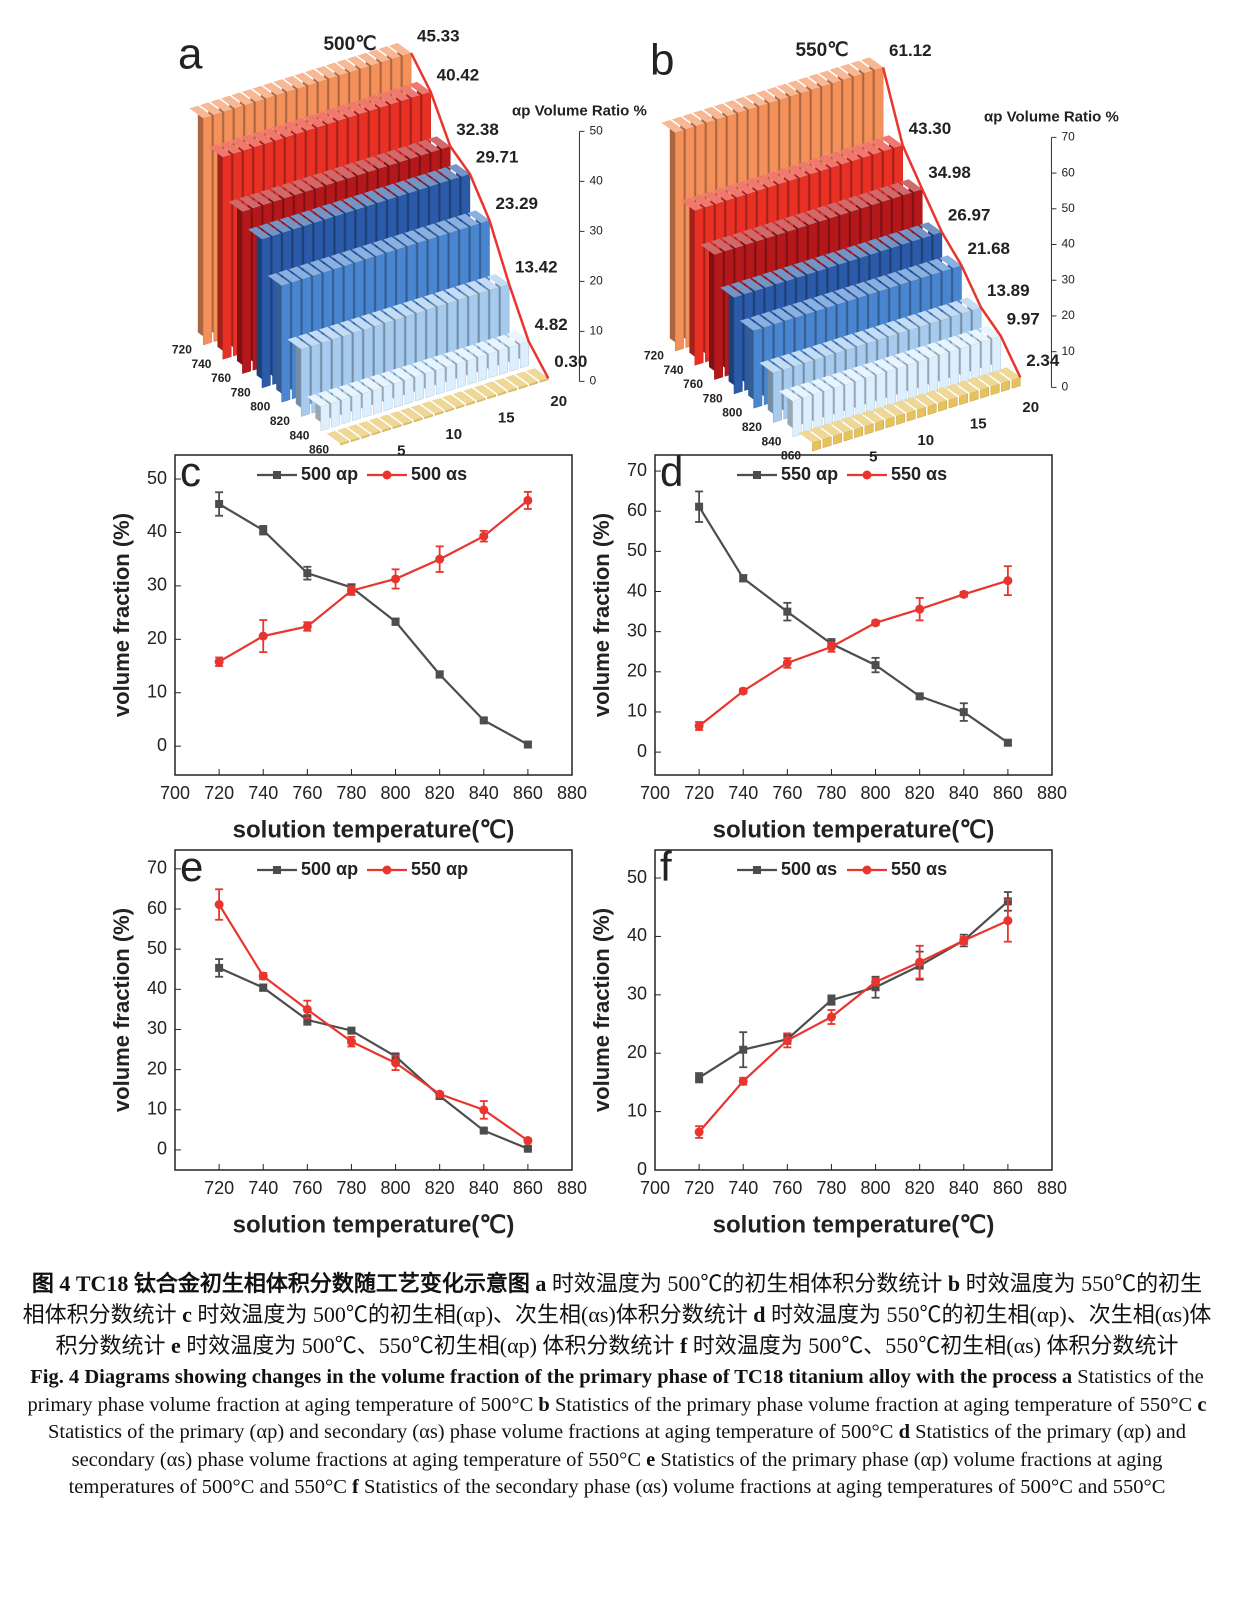  What do you see at coordinates (699, 1188) in the screenshot?
I see `x-tick-label: 720` at bounding box center [699, 1188].